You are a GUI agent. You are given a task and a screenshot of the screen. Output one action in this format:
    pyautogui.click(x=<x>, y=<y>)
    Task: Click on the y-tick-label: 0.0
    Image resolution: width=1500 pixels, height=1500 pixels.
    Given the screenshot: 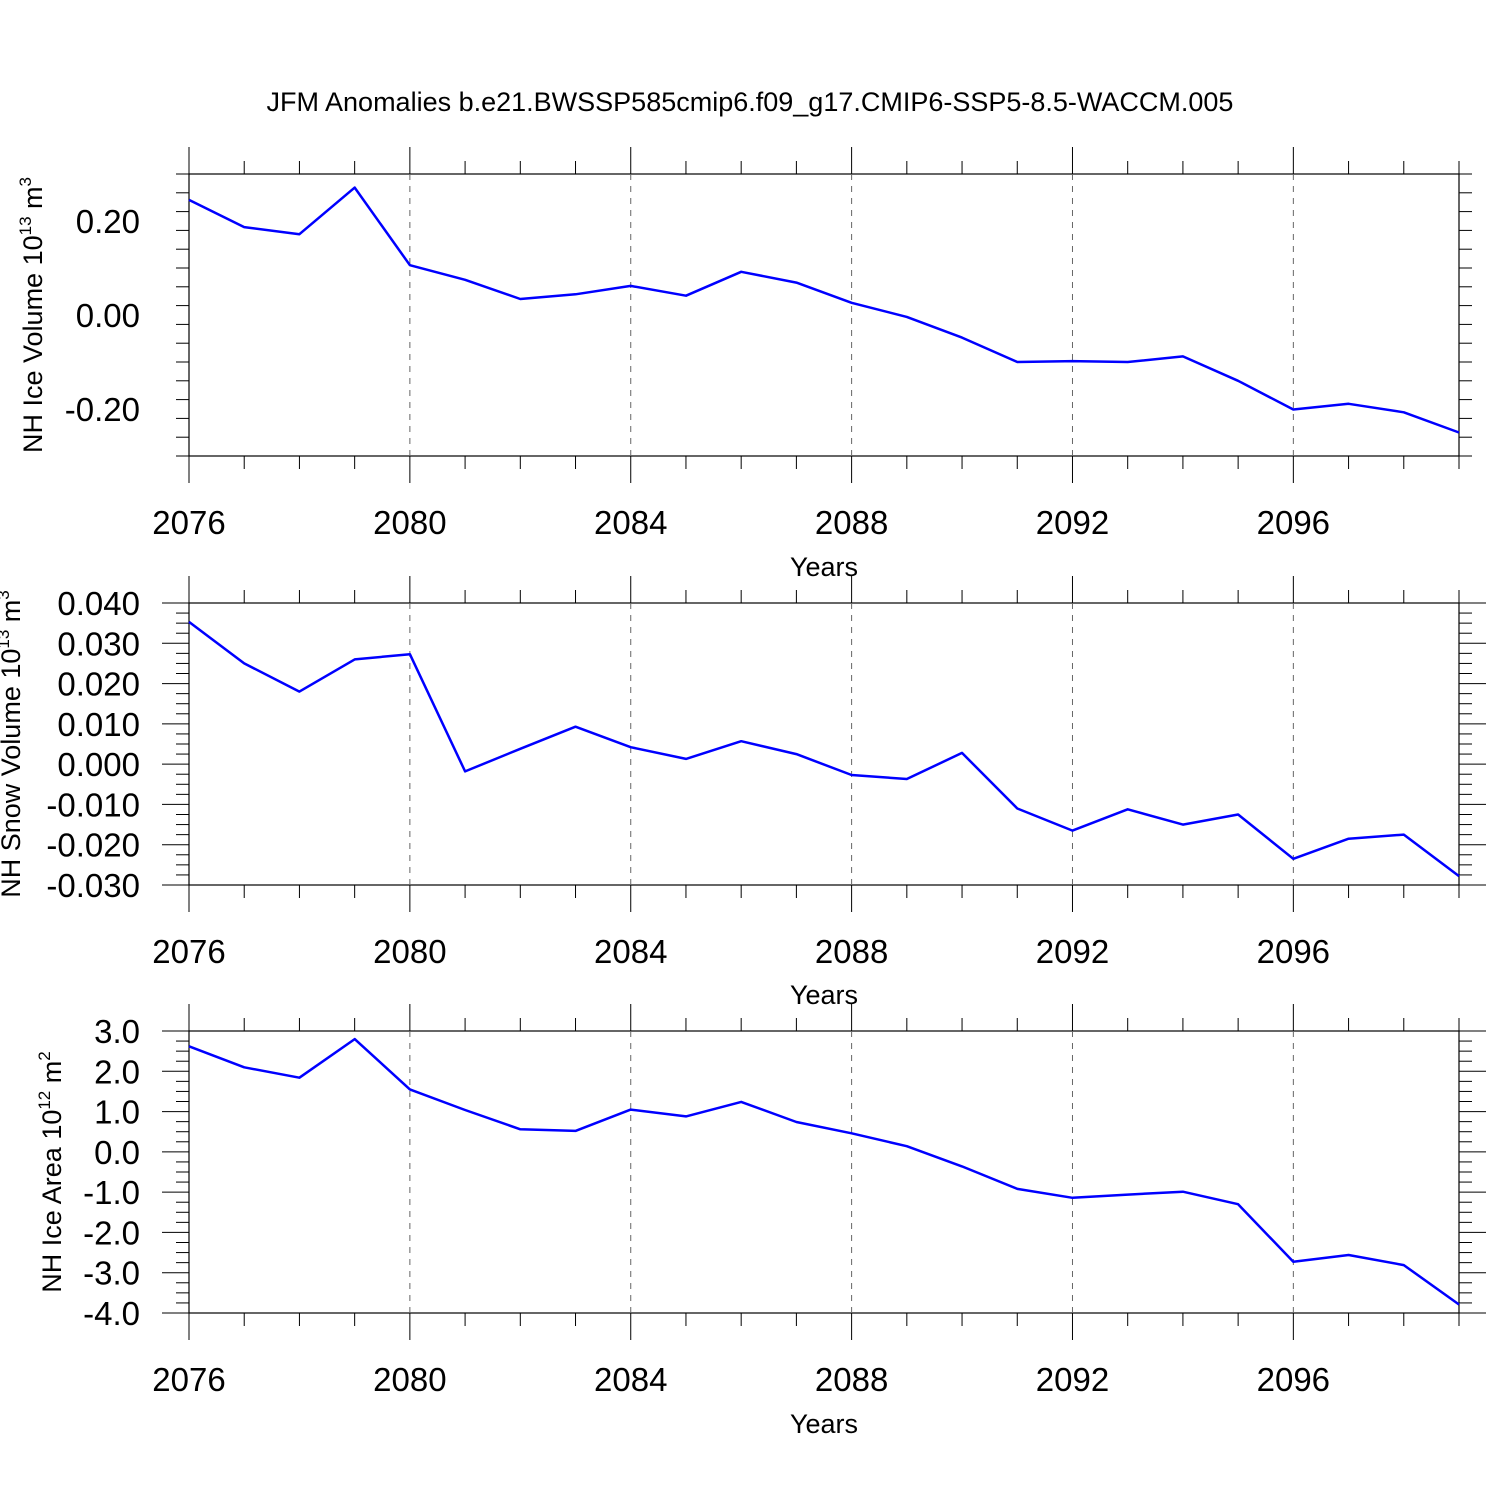 What is the action you would take?
    pyautogui.click(x=117, y=1152)
    